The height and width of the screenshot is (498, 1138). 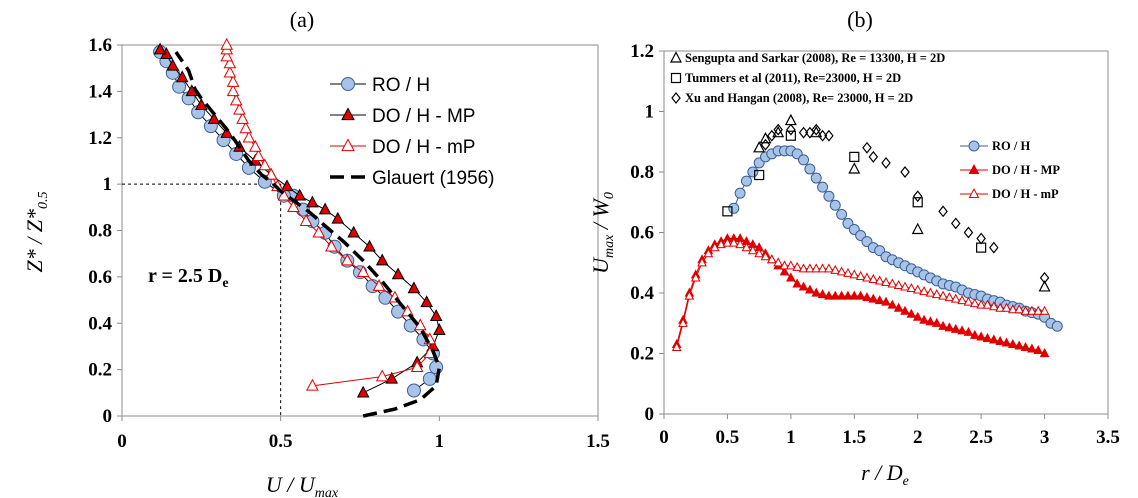 I want to click on panel-a-xlabel: U / Umax, so click(x=302, y=485).